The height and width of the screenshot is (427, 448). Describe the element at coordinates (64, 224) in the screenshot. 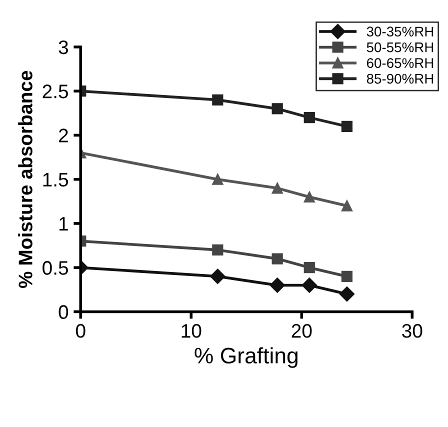

I see `y-tick-label: 1` at that location.